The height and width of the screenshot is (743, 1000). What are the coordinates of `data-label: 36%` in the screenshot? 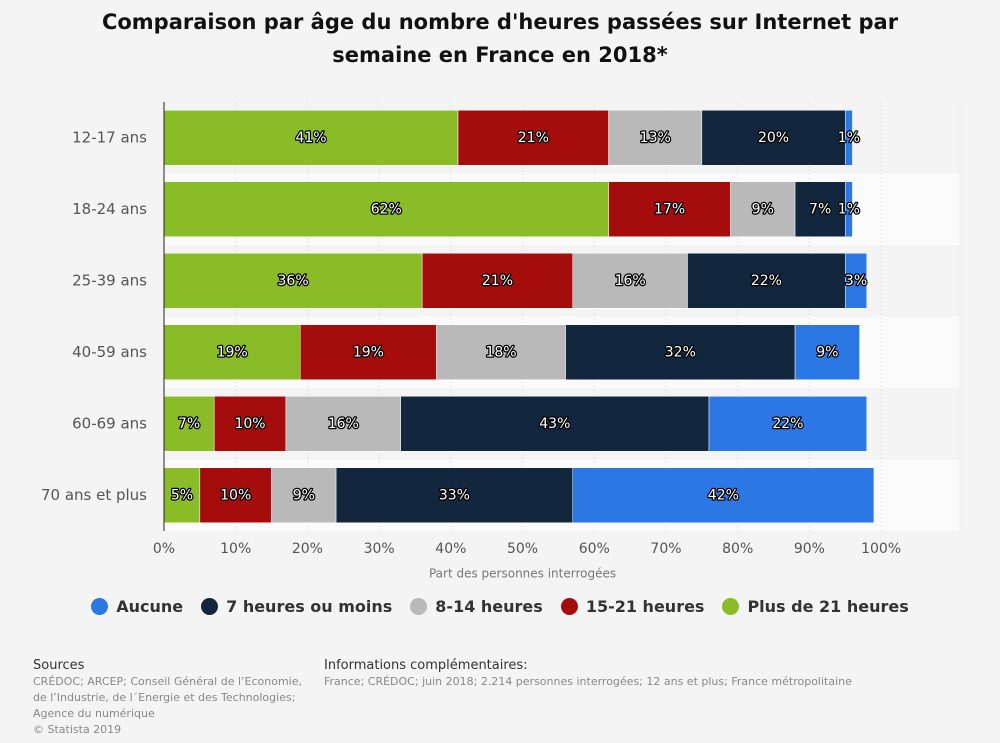 It's located at (293, 281).